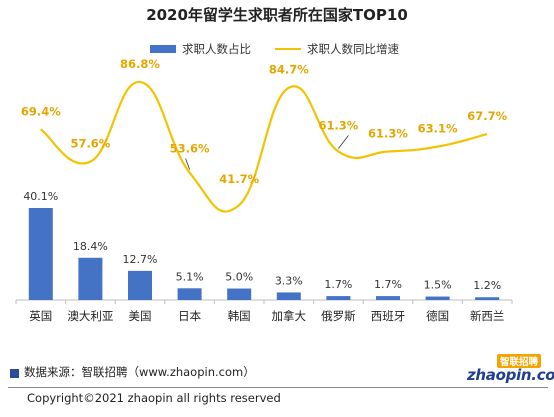  I want to click on legend-item-line: 求职人数同比增速, so click(337, 49).